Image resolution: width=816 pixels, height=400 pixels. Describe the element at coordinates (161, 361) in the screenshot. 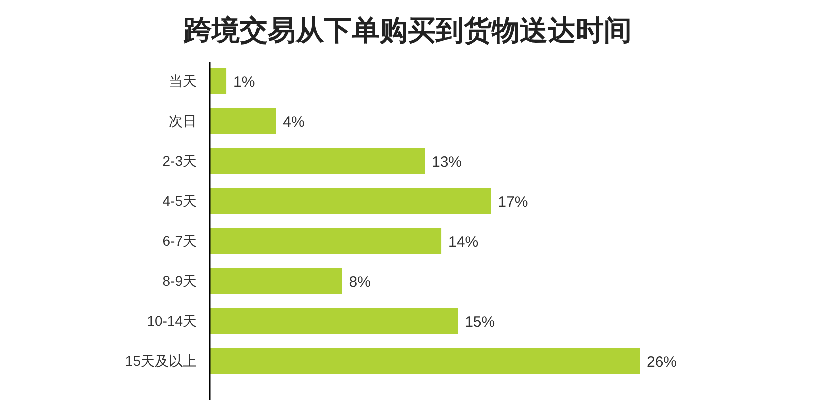

I see `y-tick-label: 15天及以上` at that location.